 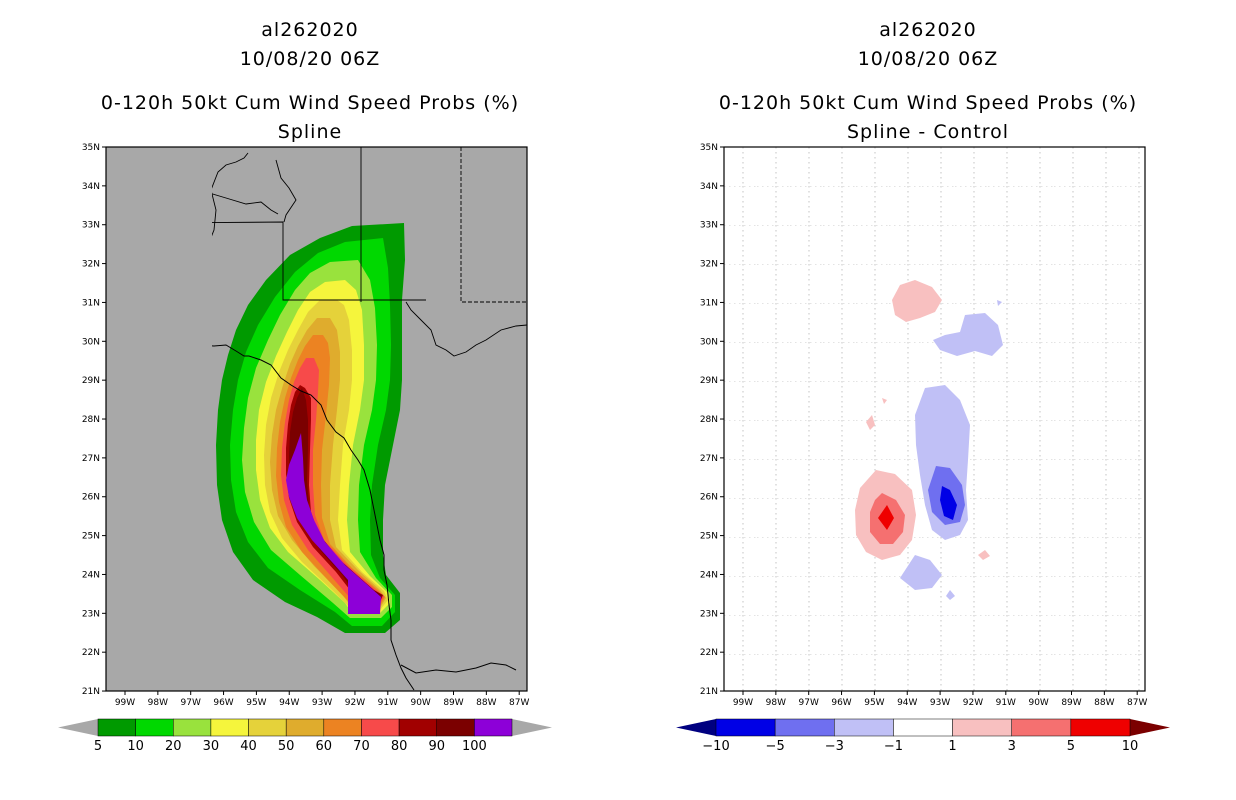 I want to click on lat-tick-label: 30N, so click(x=709, y=342).